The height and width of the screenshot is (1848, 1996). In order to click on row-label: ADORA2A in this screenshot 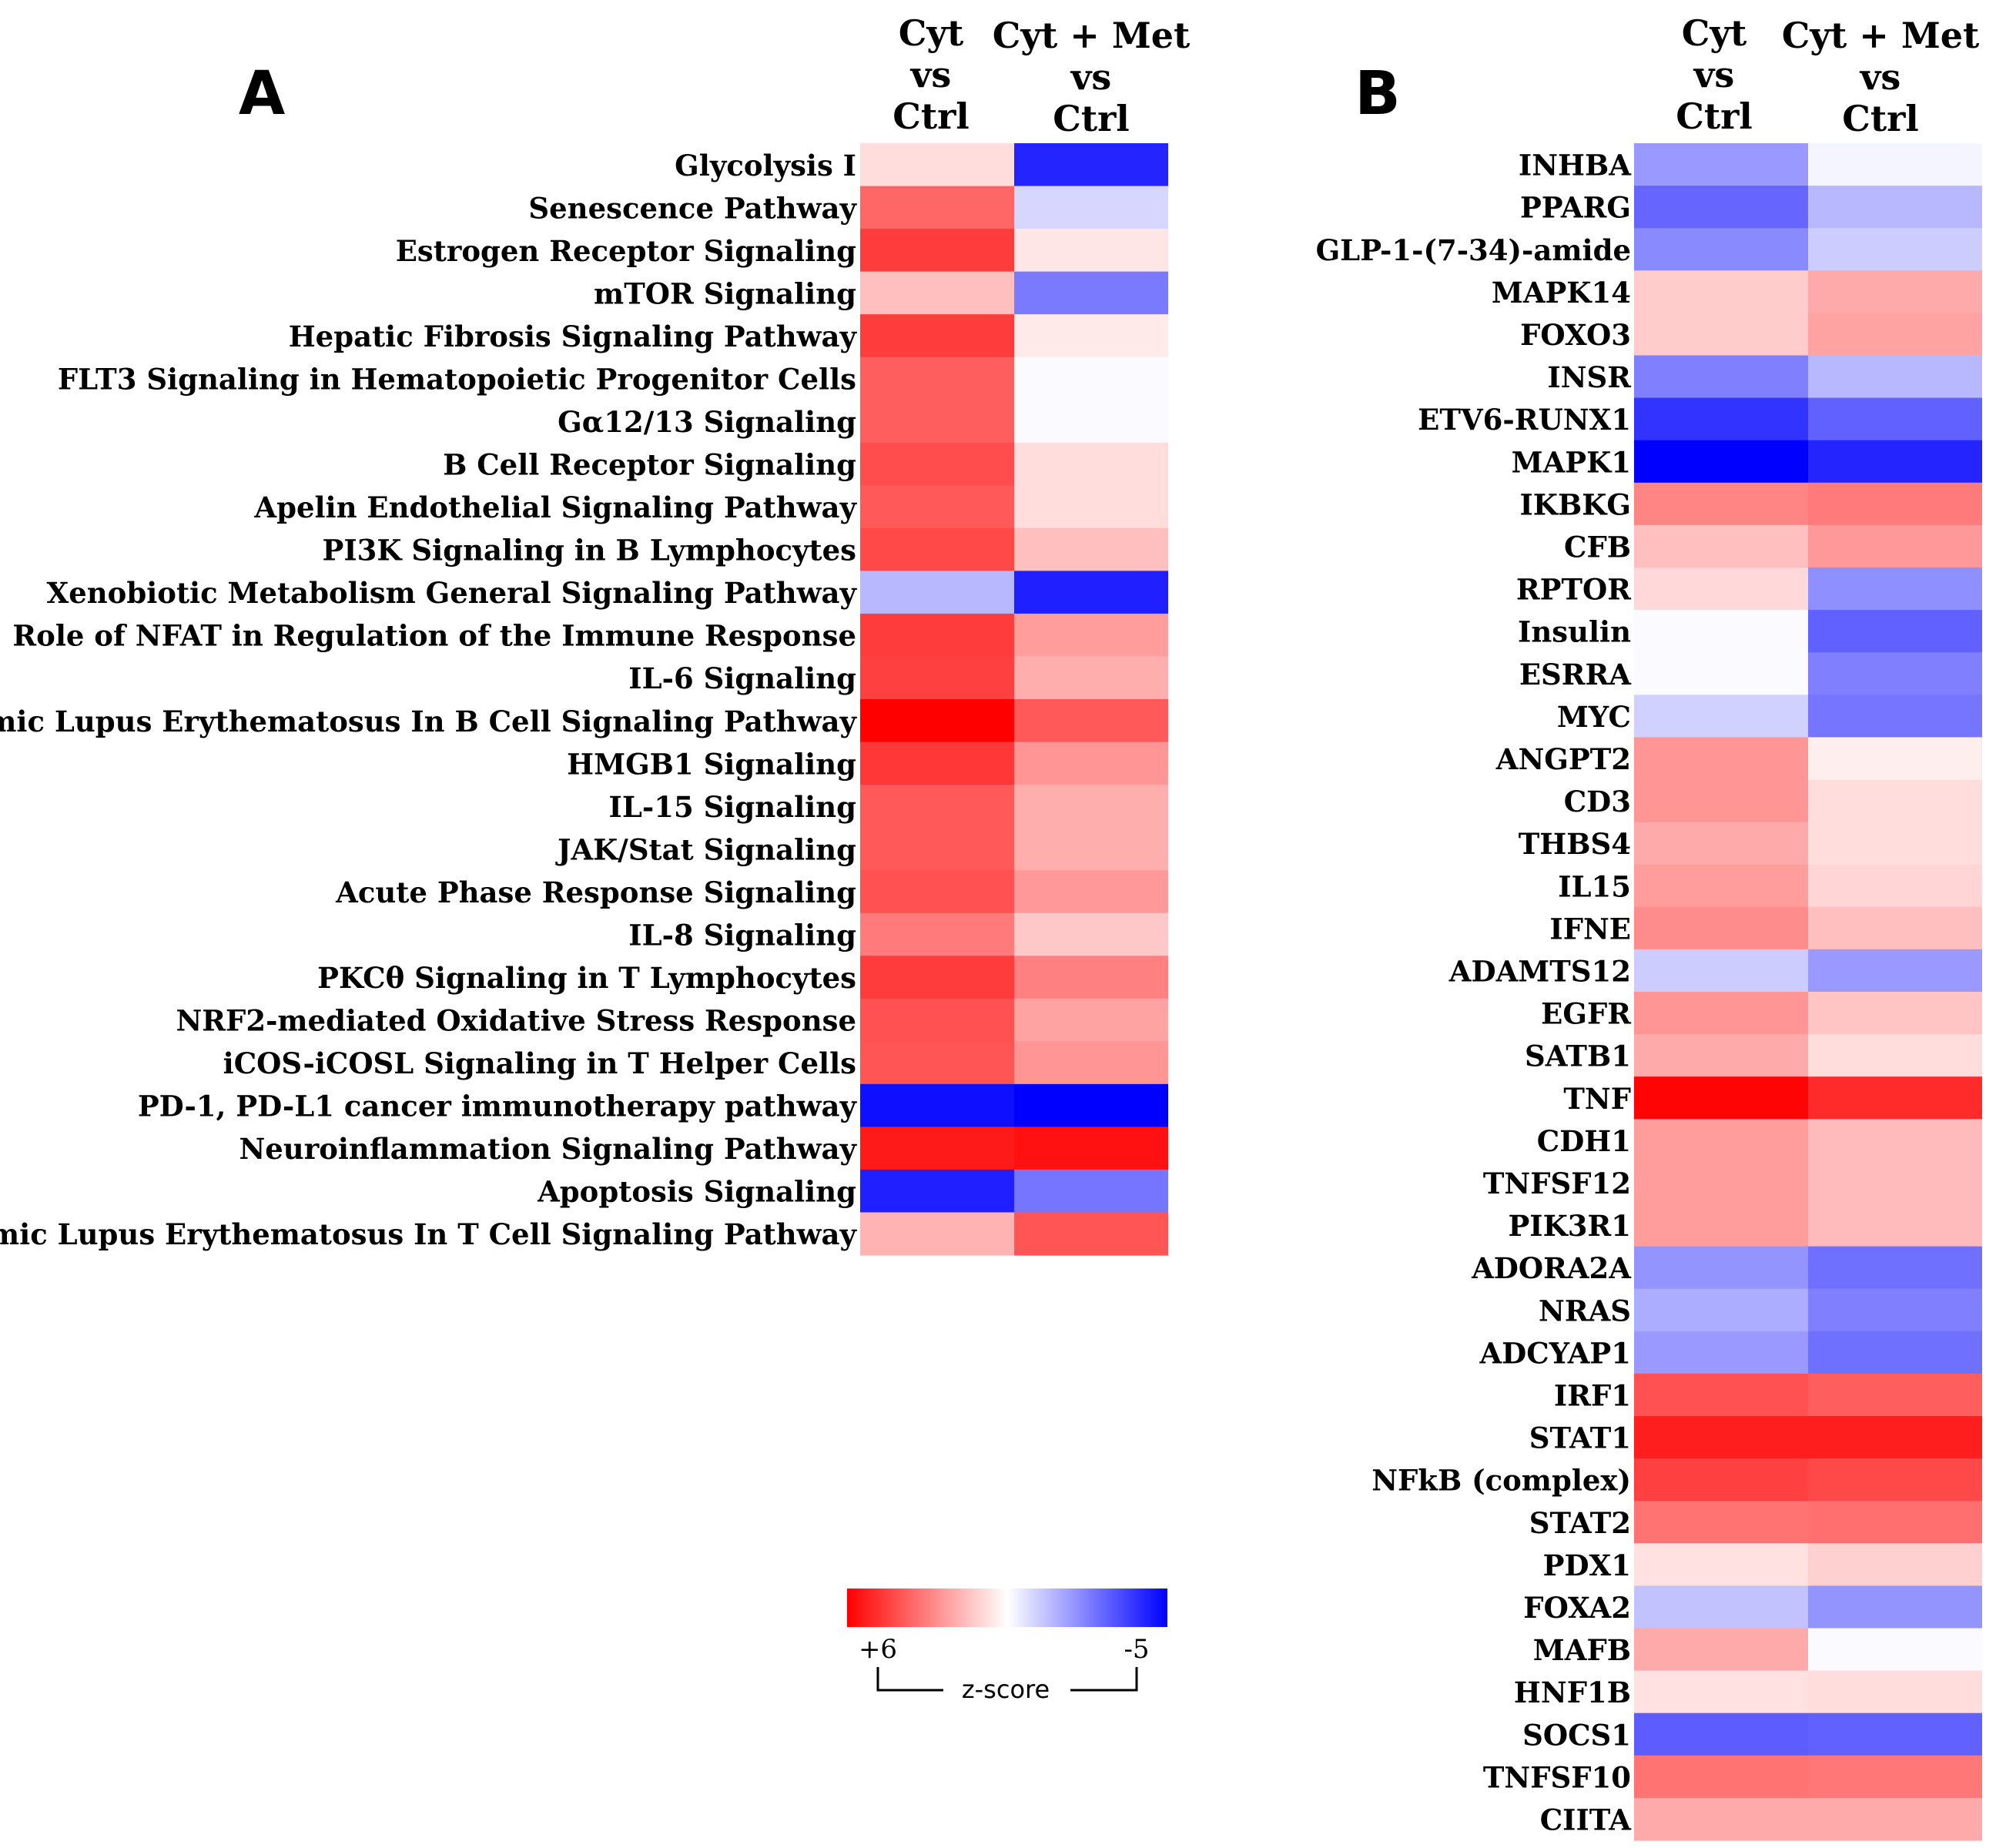, I will do `click(1551, 1268)`.